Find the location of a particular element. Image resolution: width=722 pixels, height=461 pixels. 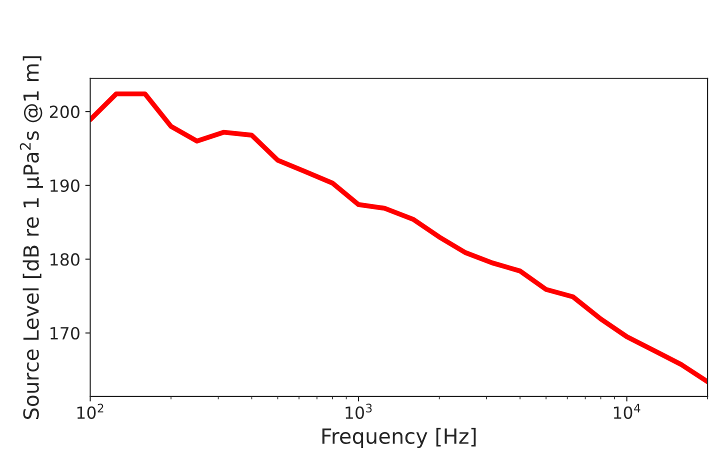

y-tick-label: 190 is located at coordinates (65, 185).